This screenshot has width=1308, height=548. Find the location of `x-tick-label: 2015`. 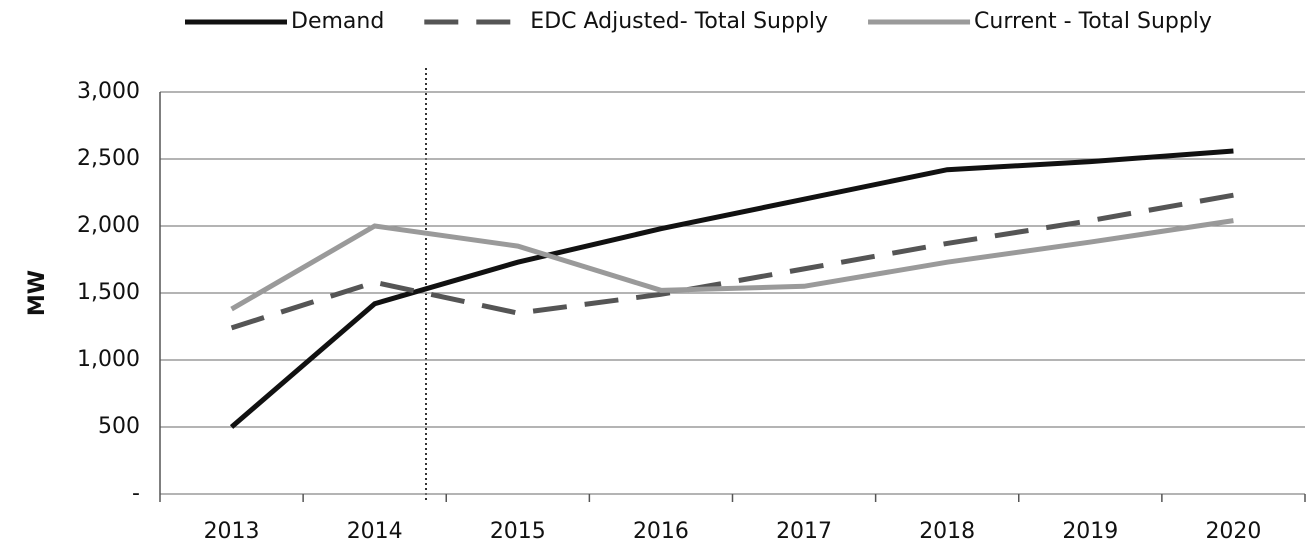

x-tick-label: 2015 is located at coordinates (518, 531).